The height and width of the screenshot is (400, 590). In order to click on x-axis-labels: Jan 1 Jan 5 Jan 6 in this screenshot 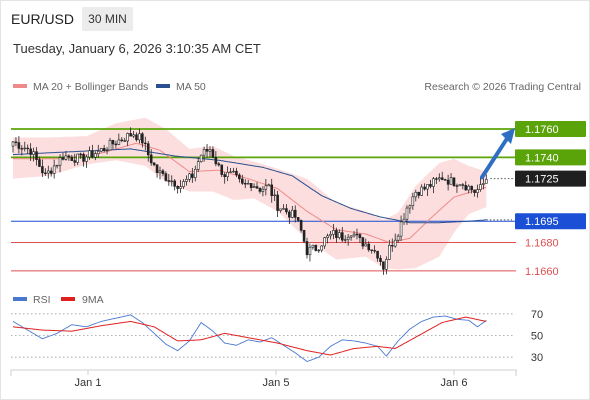, I will do `click(271, 379)`.